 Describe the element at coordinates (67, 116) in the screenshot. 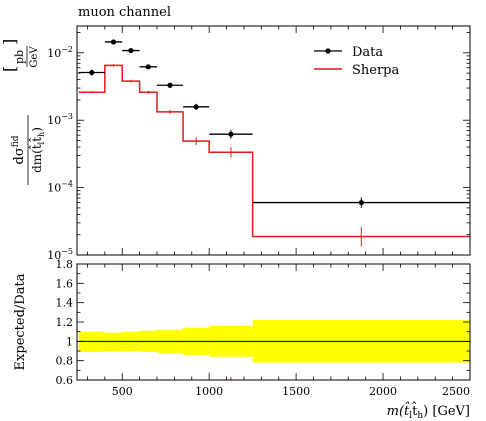

I see `main-ytick-exp: −3` at that location.